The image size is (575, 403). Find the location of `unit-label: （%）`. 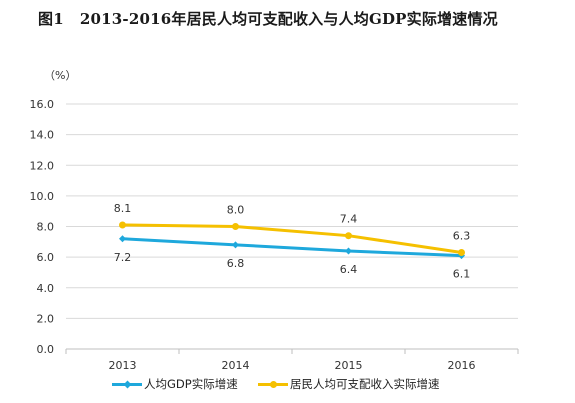

unit-label: （%） is located at coordinates (60, 75).